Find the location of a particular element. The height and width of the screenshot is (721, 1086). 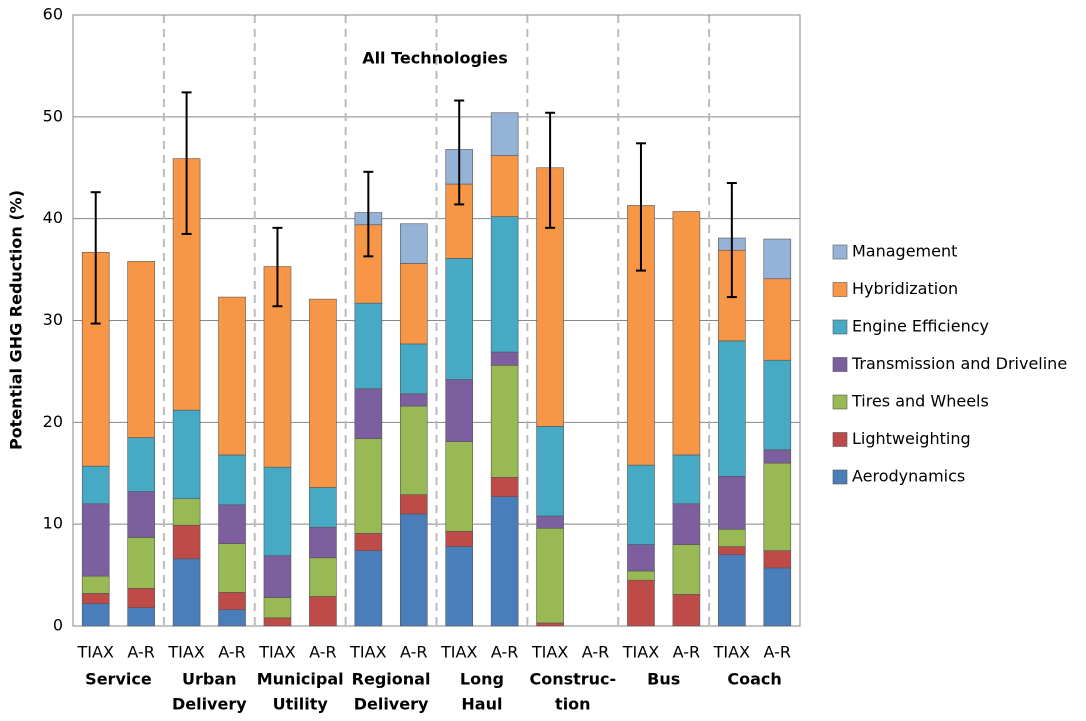

legend-label: Aerodynamics is located at coordinates (908, 476).